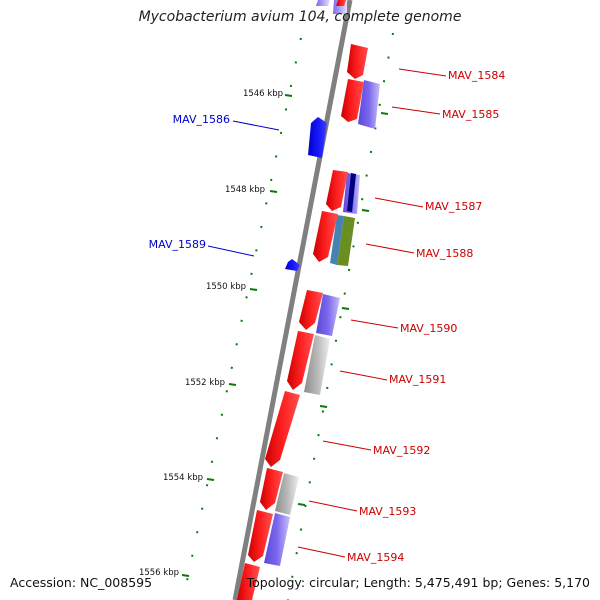 The height and width of the screenshot is (600, 600). Describe the element at coordinates (263, 94) in the screenshot. I see `tick-label: 1546 kbp` at that location.